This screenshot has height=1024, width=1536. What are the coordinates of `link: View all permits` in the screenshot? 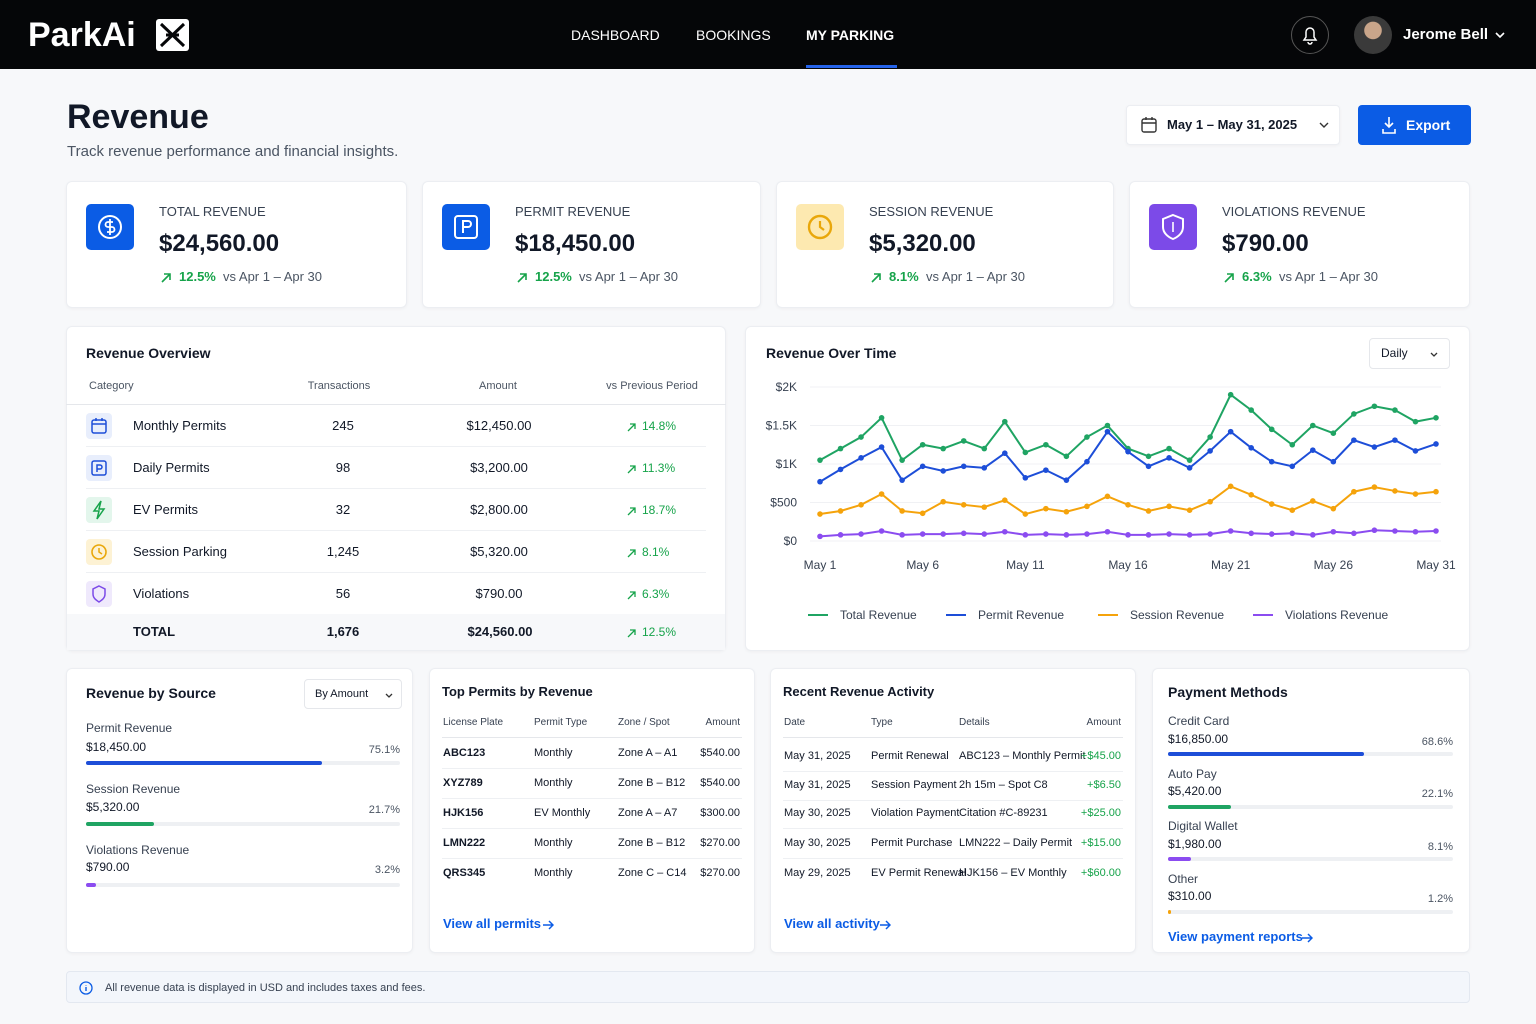 It's located at (492, 923).